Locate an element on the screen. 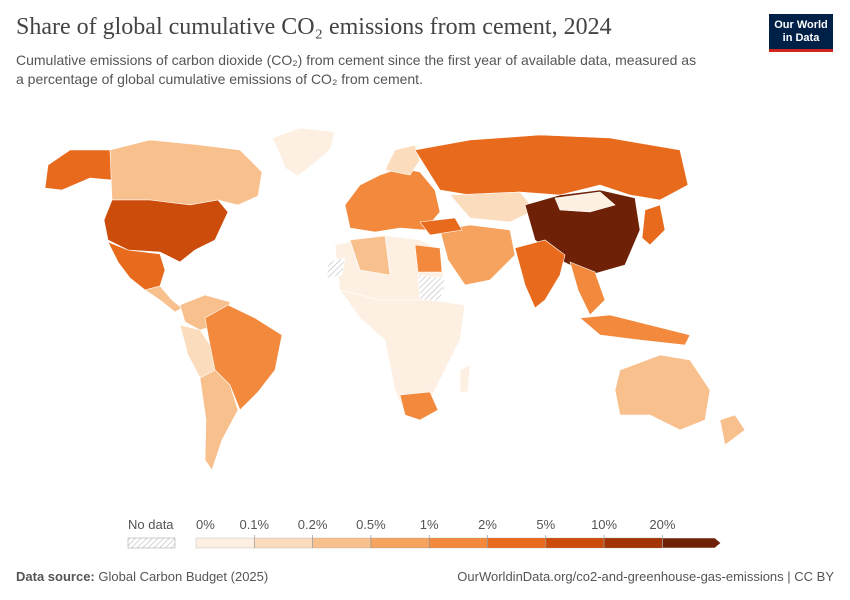 This screenshot has width=850, height=600. southeast-asia is located at coordinates (587, 288).